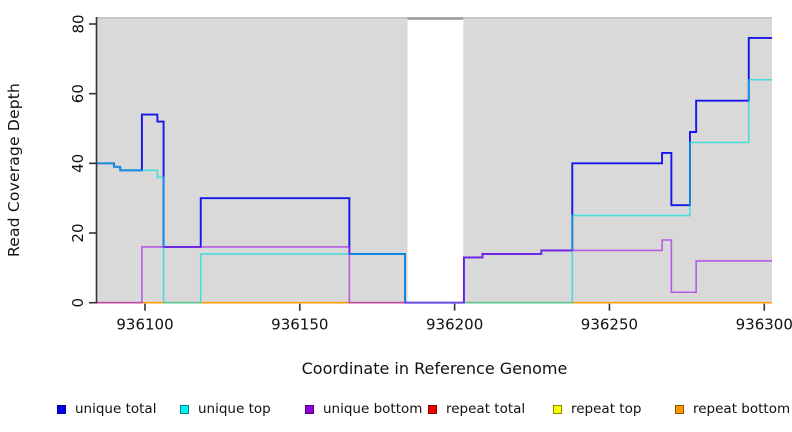  I want to click on y-tick-label: 20, so click(78, 232).